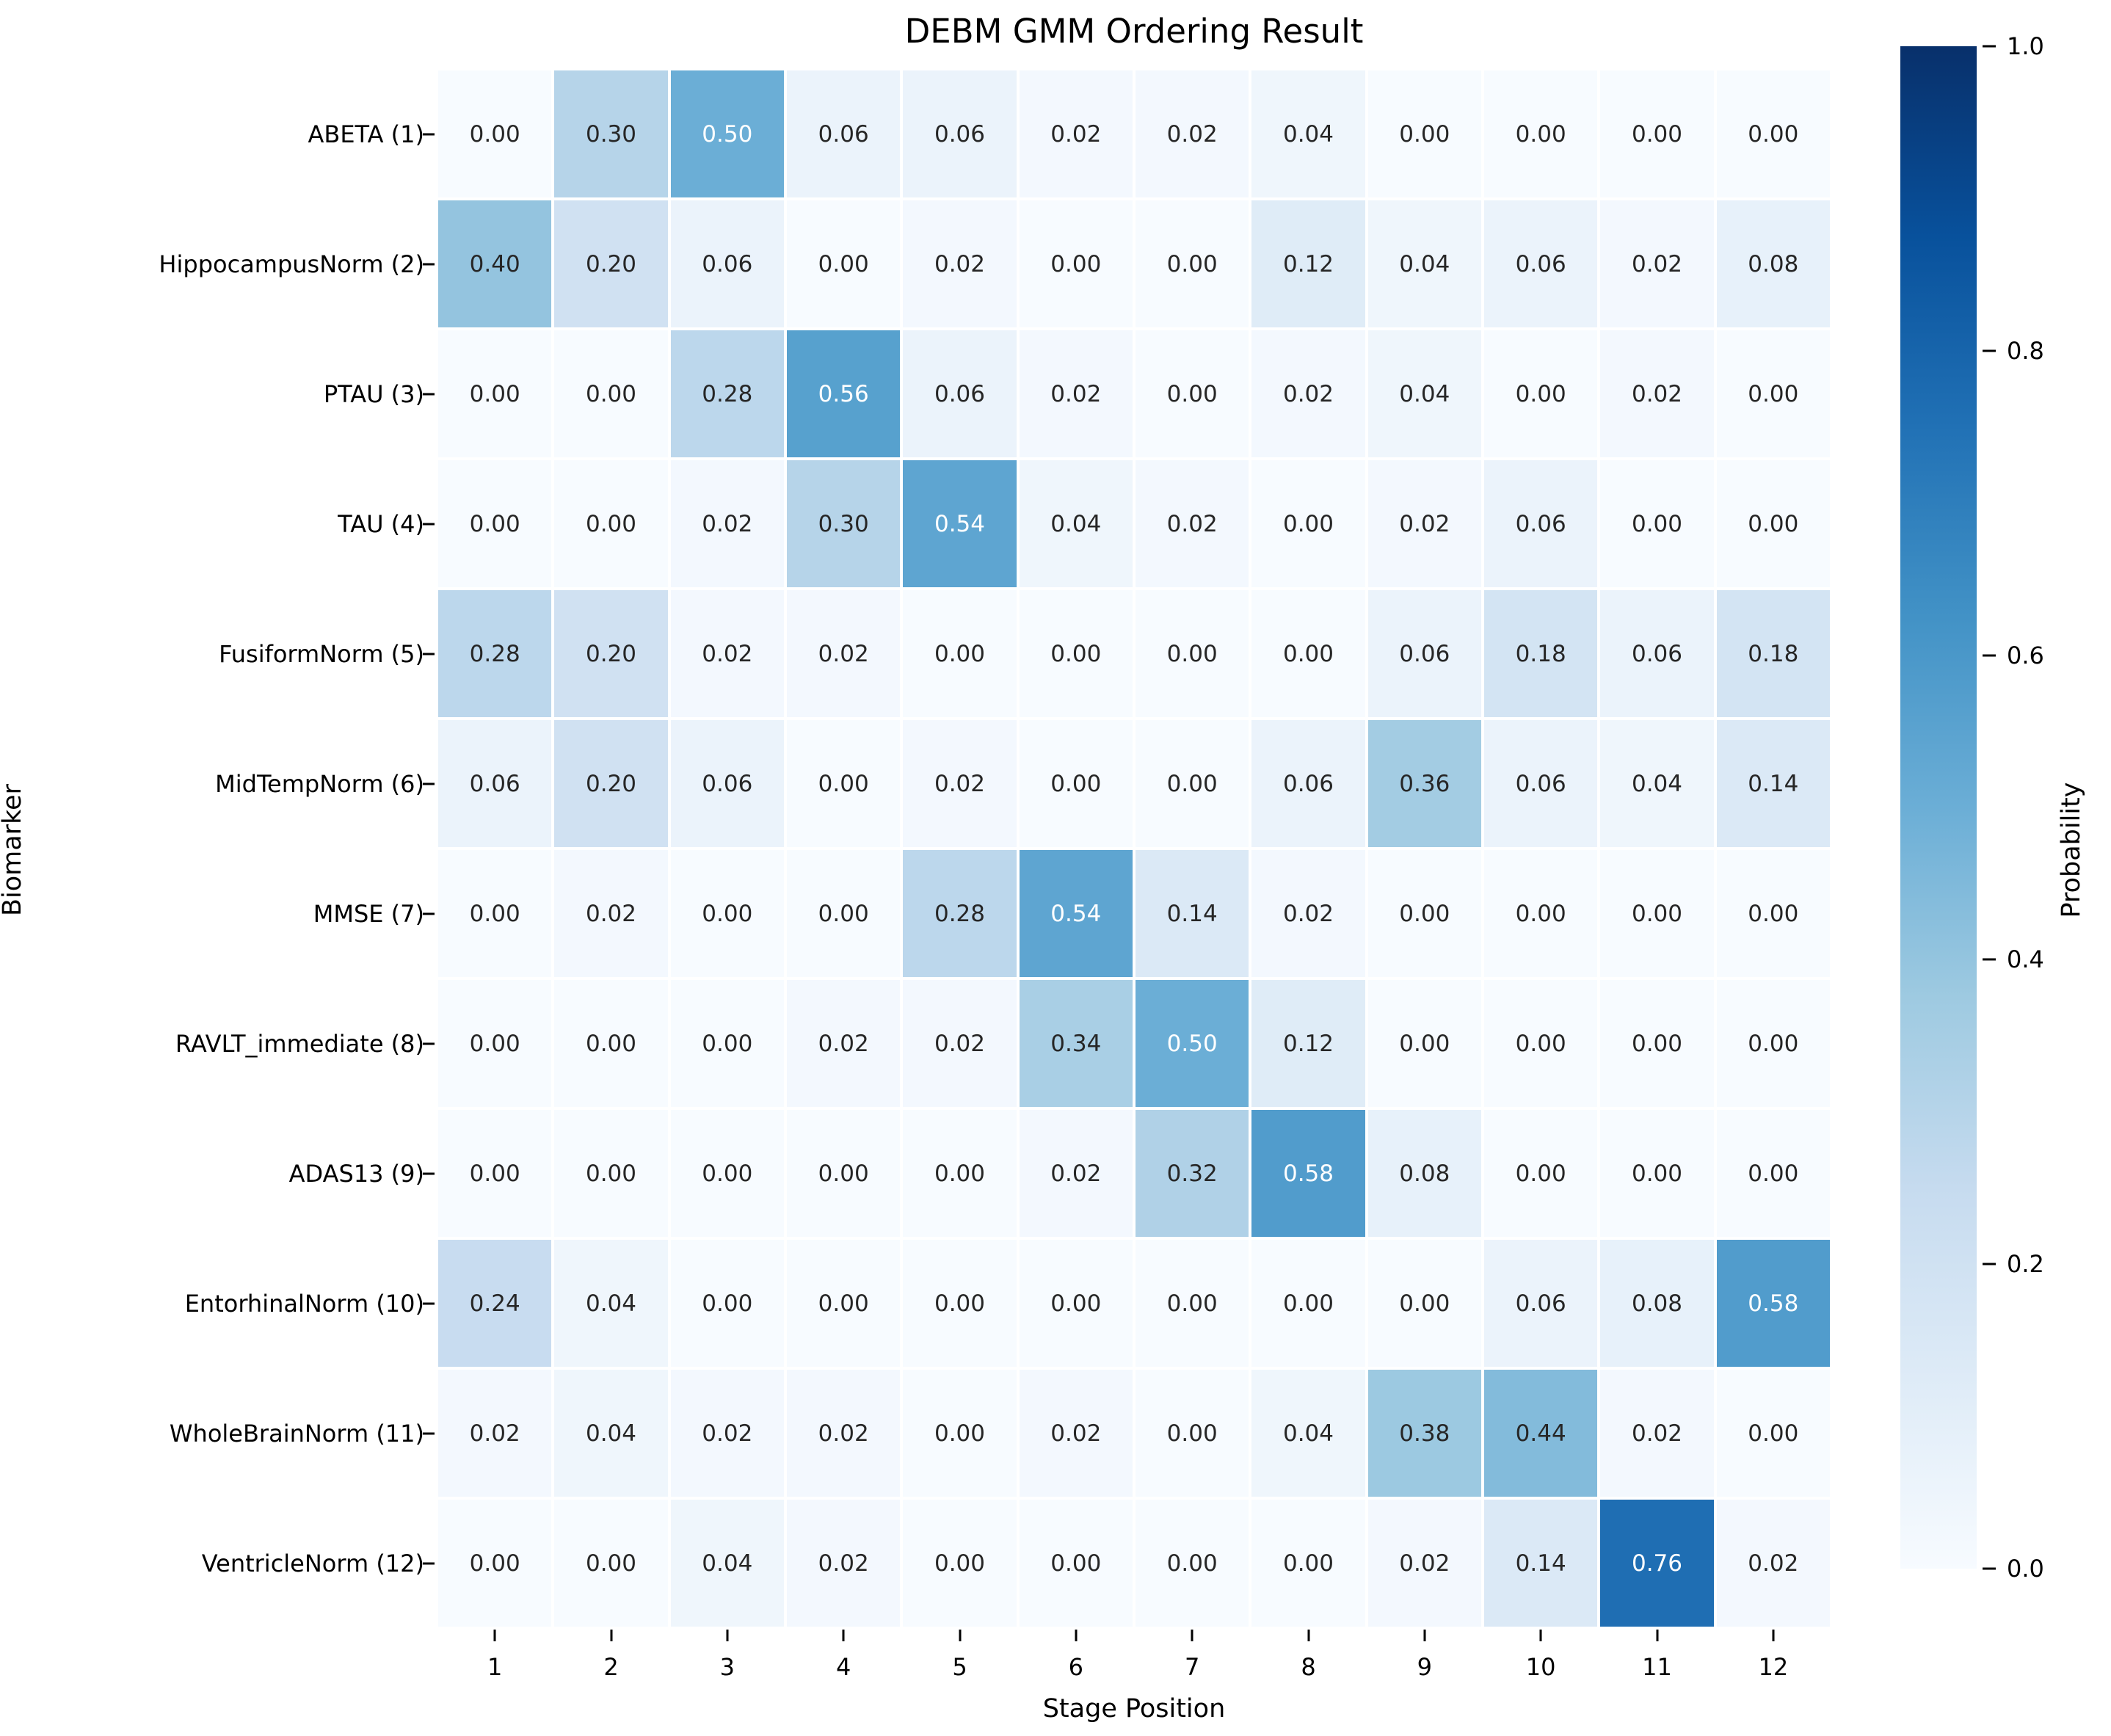 The image size is (2111, 1736). What do you see at coordinates (369, 913) in the screenshot?
I see `y-tick-label: MMSE (7)` at bounding box center [369, 913].